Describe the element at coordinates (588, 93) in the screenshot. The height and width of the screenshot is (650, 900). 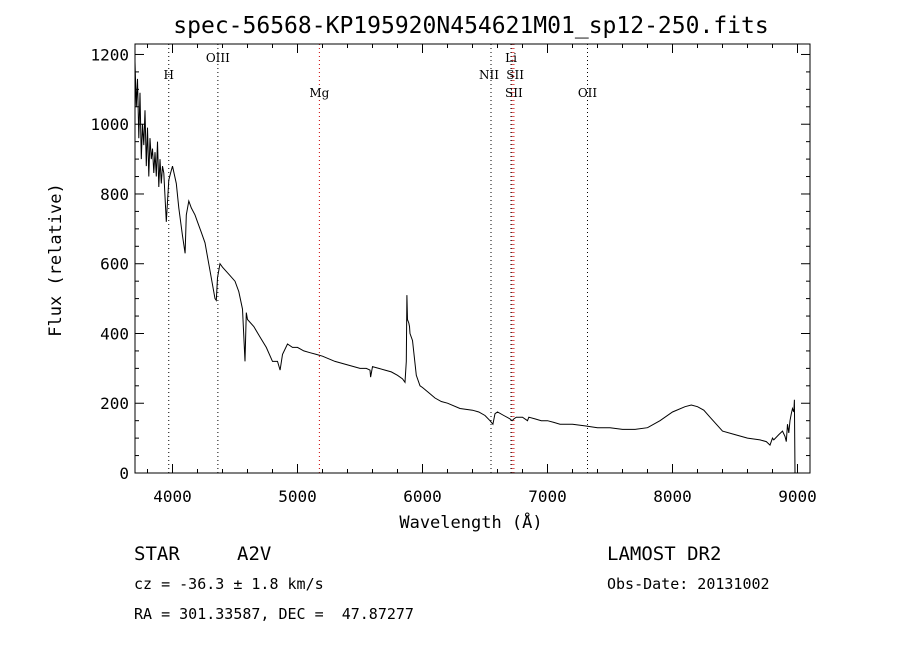
I see `line-label-oii-7: OII` at that location.